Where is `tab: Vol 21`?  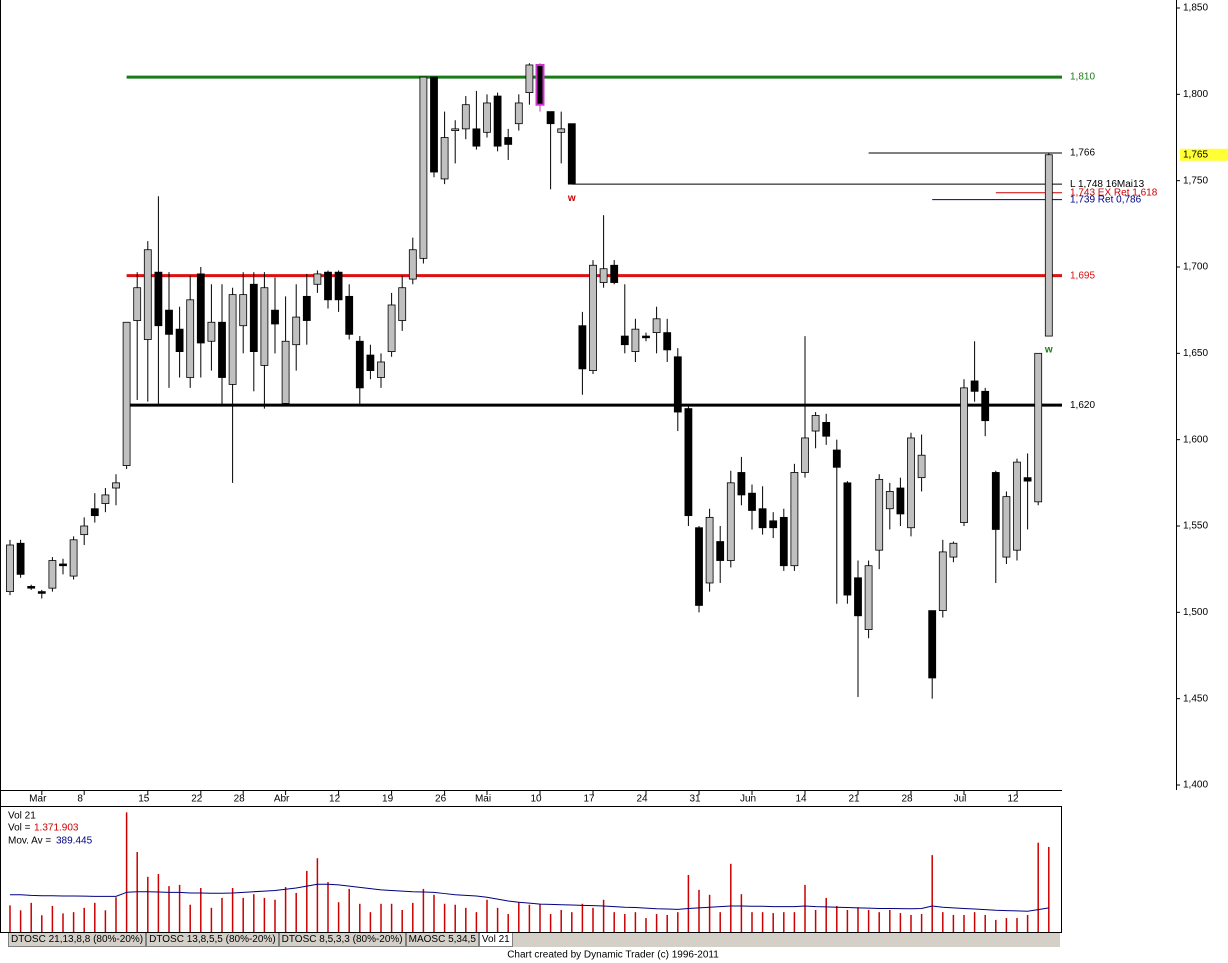 tab: Vol 21 is located at coordinates (495, 940).